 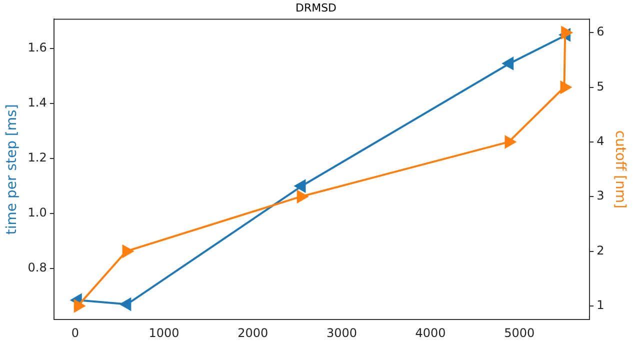 I want to click on y2-tick-label: 3, so click(x=600, y=195).